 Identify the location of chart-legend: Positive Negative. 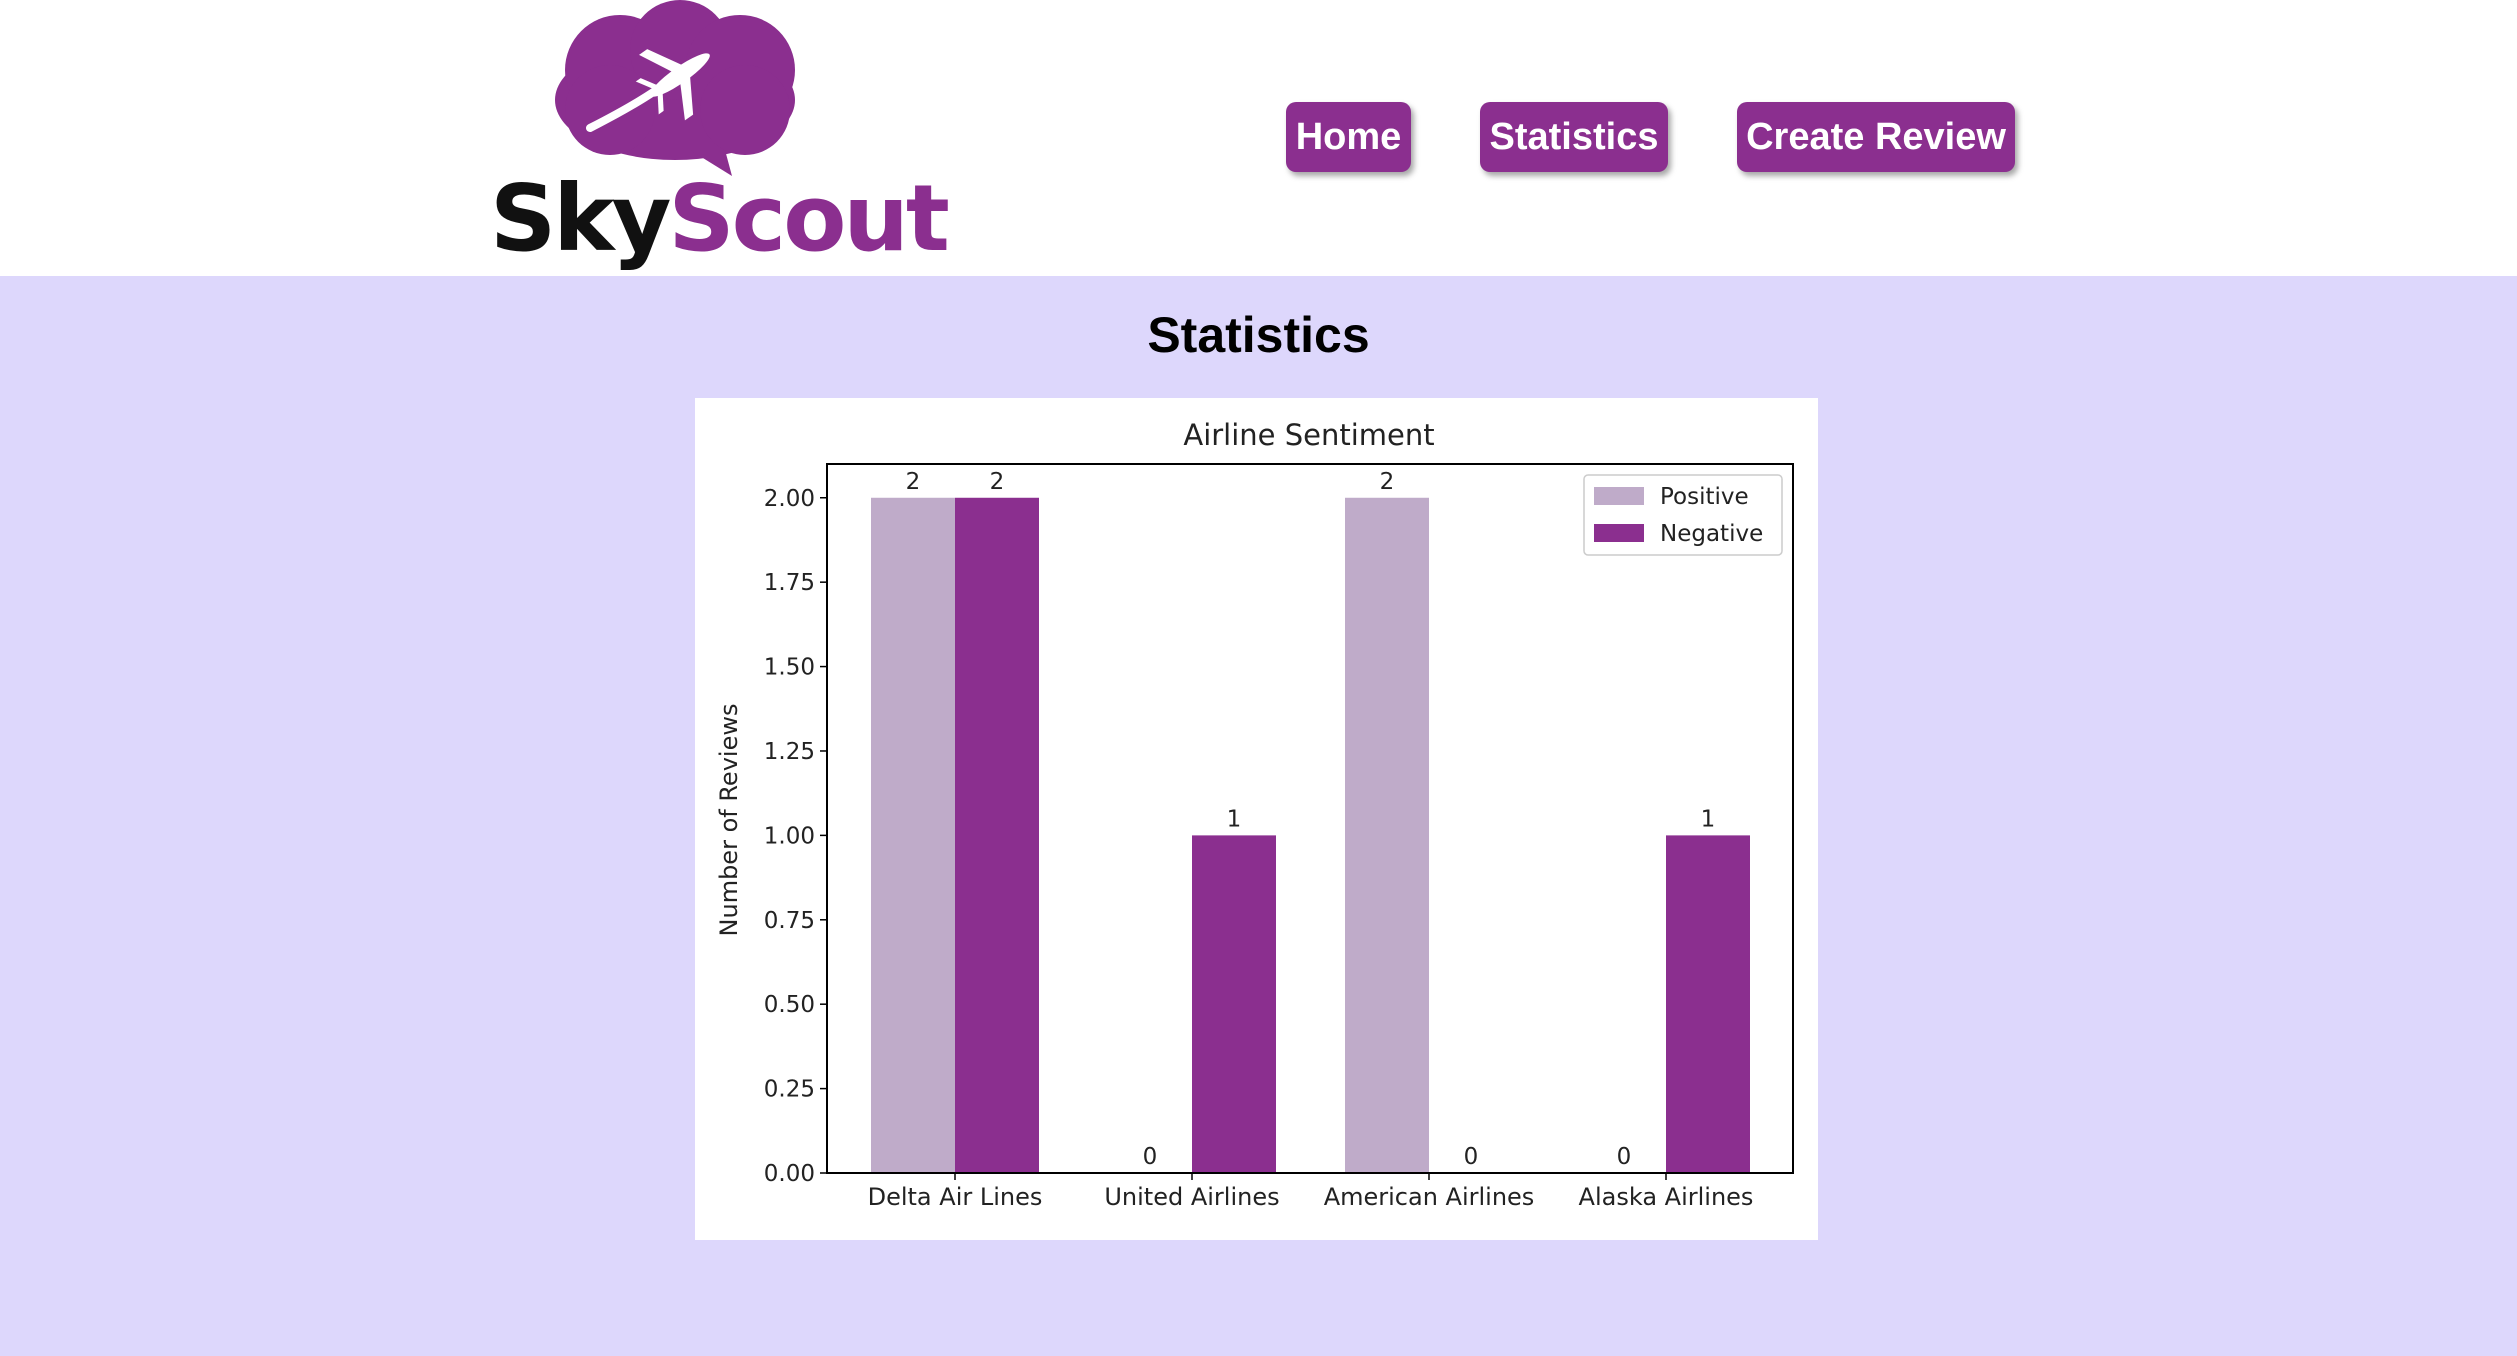
(1683, 515).